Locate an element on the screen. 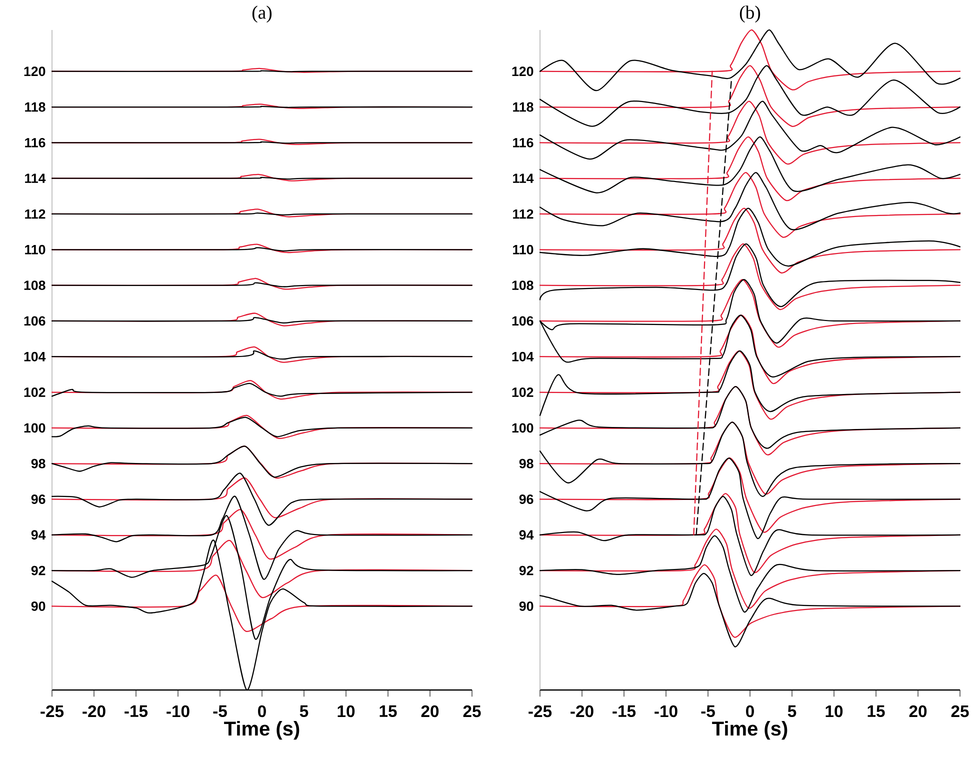 This screenshot has height=758, width=975. chart-title: (b) is located at coordinates (750, 14).